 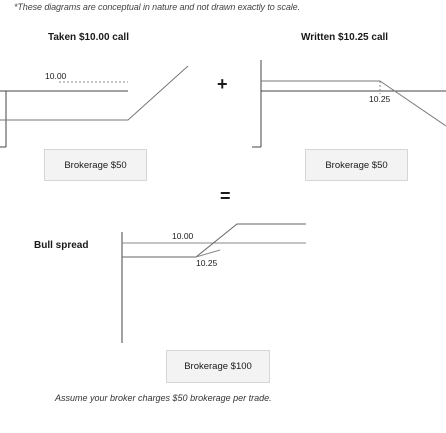 I want to click on short-call-title: Written $10.25 call, so click(x=345, y=37).